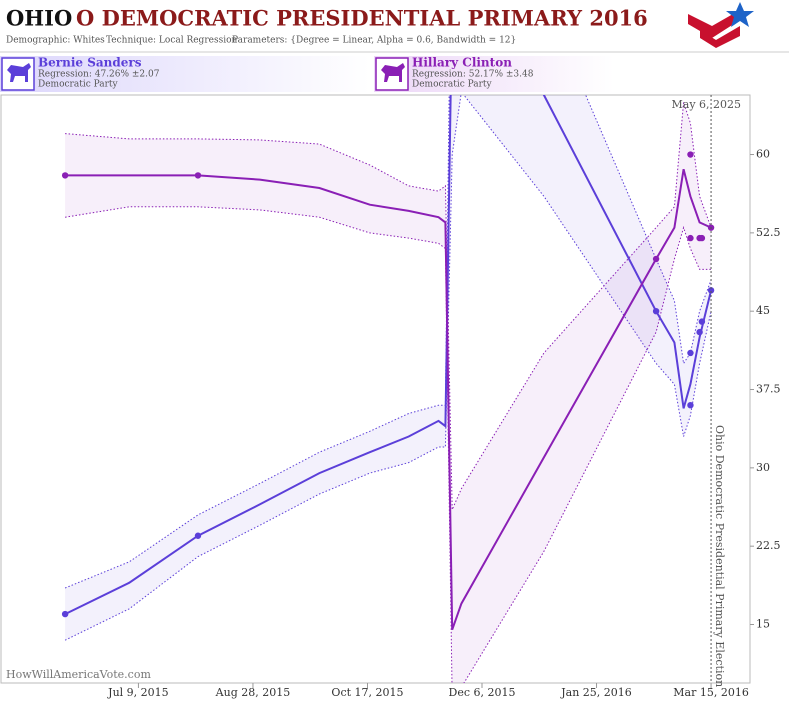 This screenshot has width=789, height=704. Describe the element at coordinates (763, 467) in the screenshot. I see `y-tick-label: 30` at that location.